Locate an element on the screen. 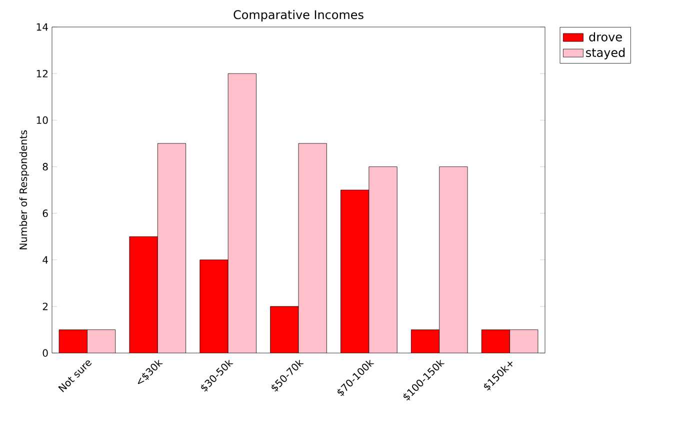 The height and width of the screenshot is (423, 681). y-tick-label: 14 is located at coordinates (42, 27).